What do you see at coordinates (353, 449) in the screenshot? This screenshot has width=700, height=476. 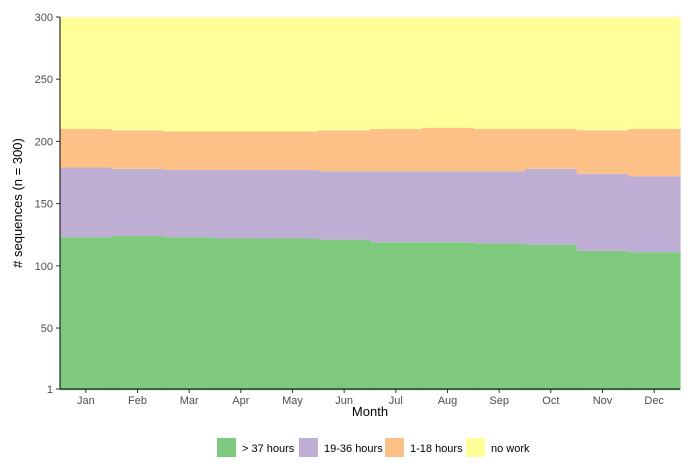 I see `legend-label-1: 19-36 hours` at bounding box center [353, 449].